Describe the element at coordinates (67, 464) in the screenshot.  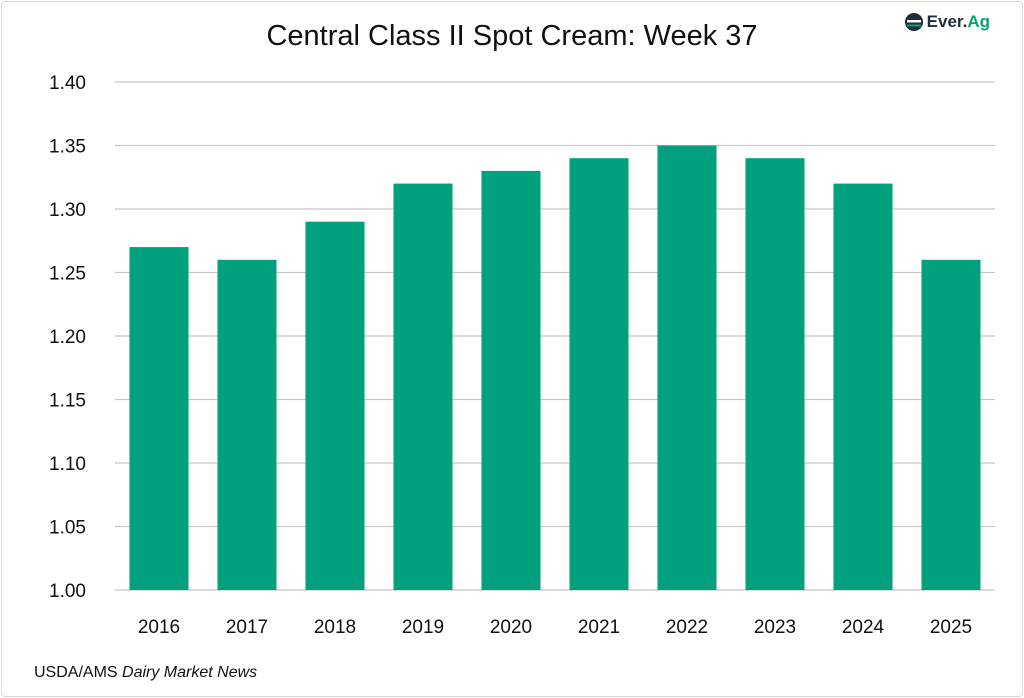
I see `y-tick-label: 1.10` at that location.